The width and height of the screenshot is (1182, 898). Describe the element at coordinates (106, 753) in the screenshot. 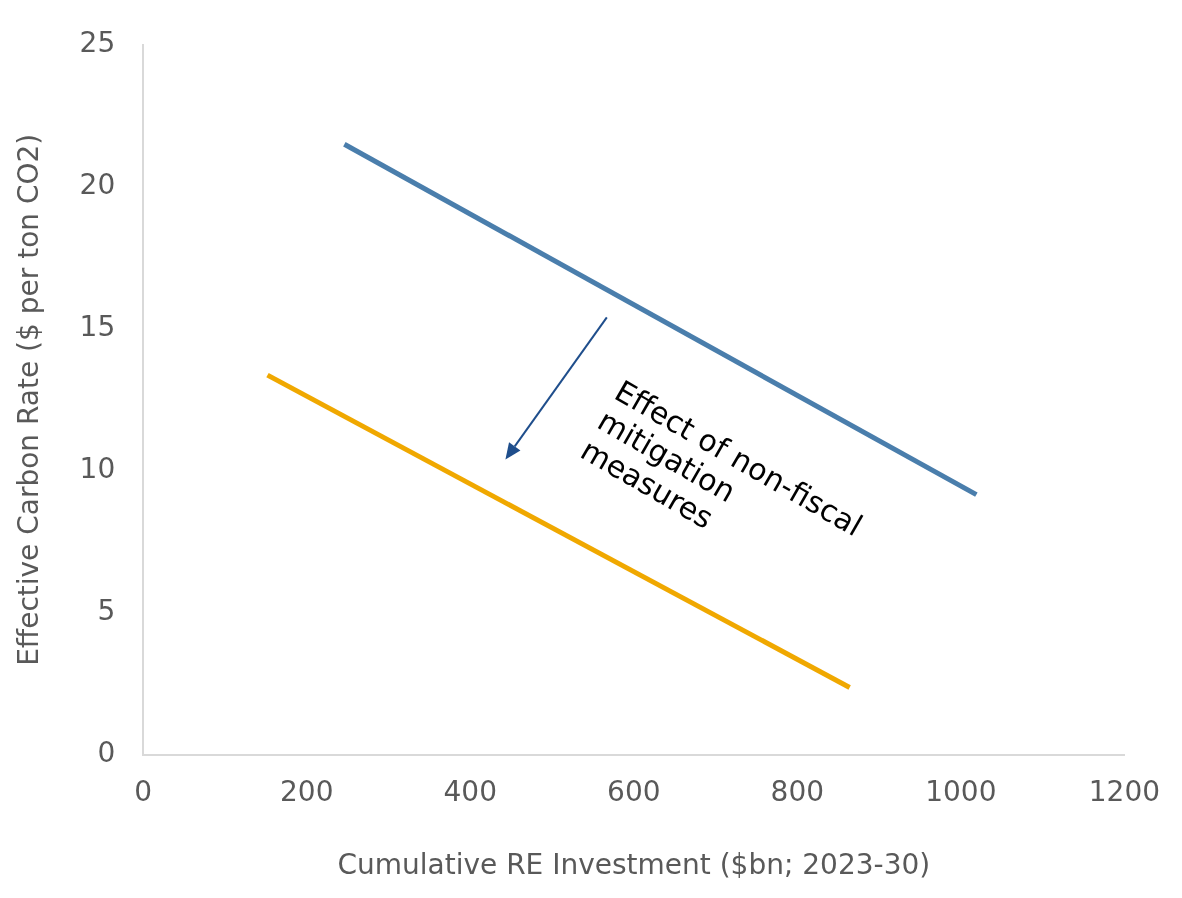

I see `y-tick-label: 0` at that location.